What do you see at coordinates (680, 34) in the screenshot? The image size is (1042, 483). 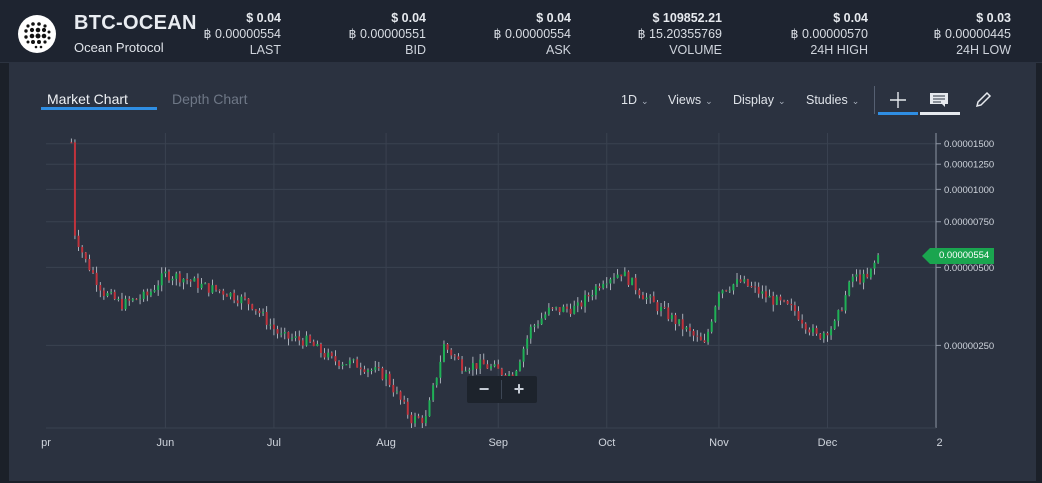 I see `stat-volume: $ 109852.21 ฿ 15.20355769 VOLUME` at bounding box center [680, 34].